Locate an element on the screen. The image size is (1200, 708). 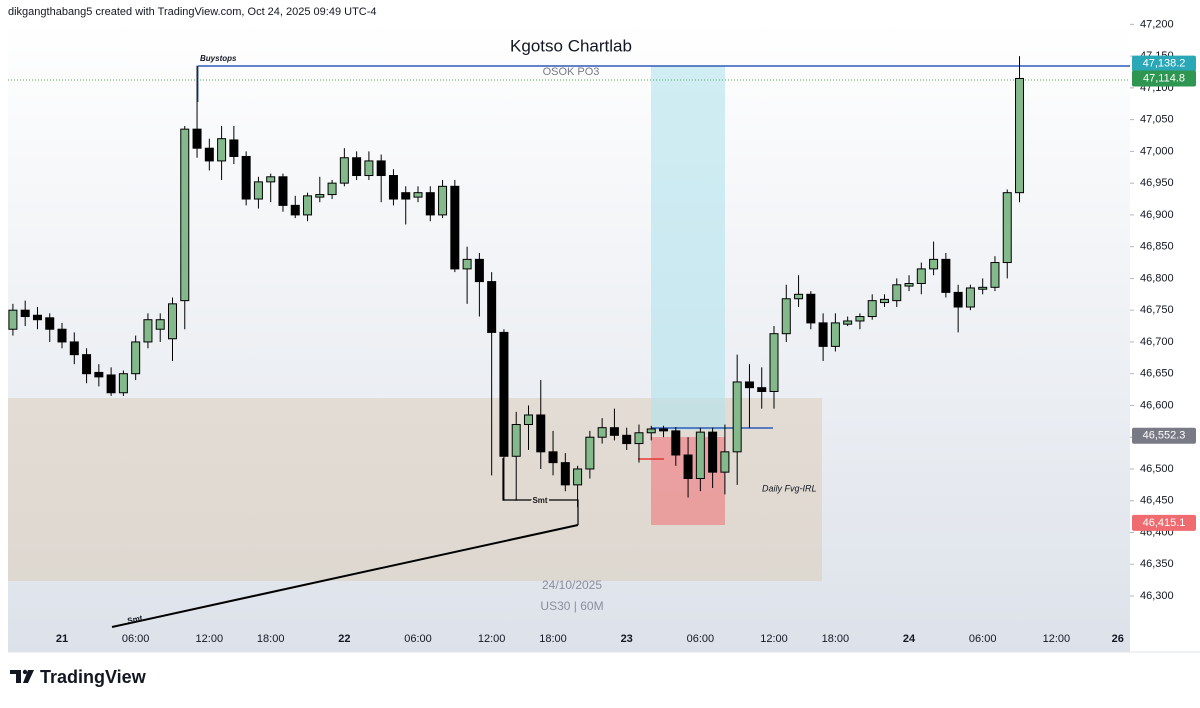
brand: TradingView is located at coordinates (93, 677).